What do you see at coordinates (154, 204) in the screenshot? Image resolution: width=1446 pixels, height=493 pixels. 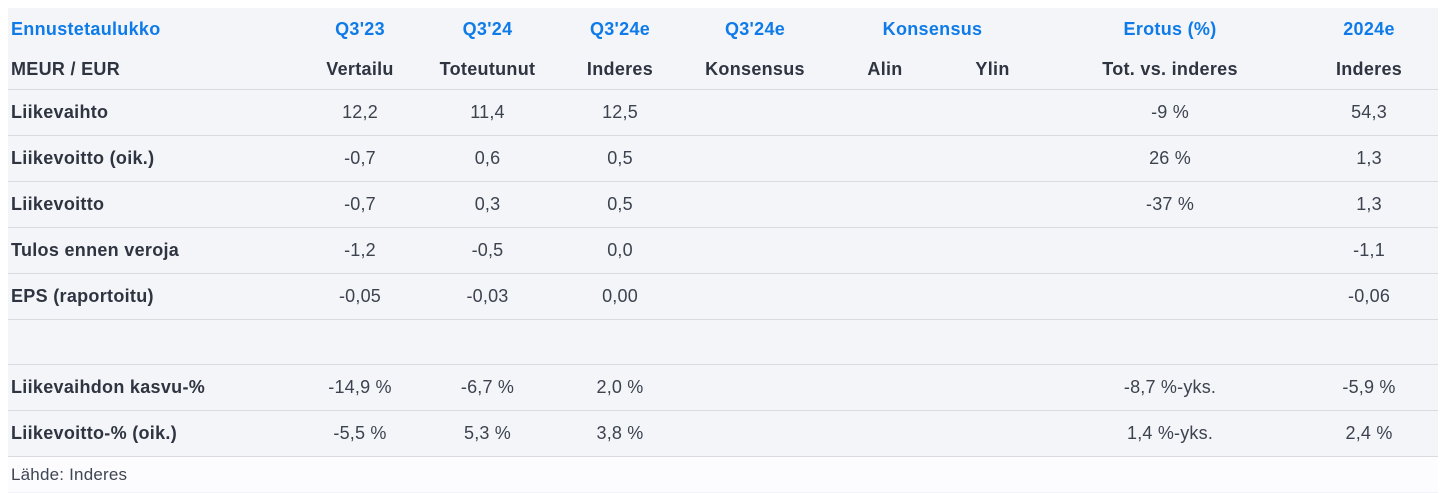 I see `row-label: Liikevoitto` at bounding box center [154, 204].